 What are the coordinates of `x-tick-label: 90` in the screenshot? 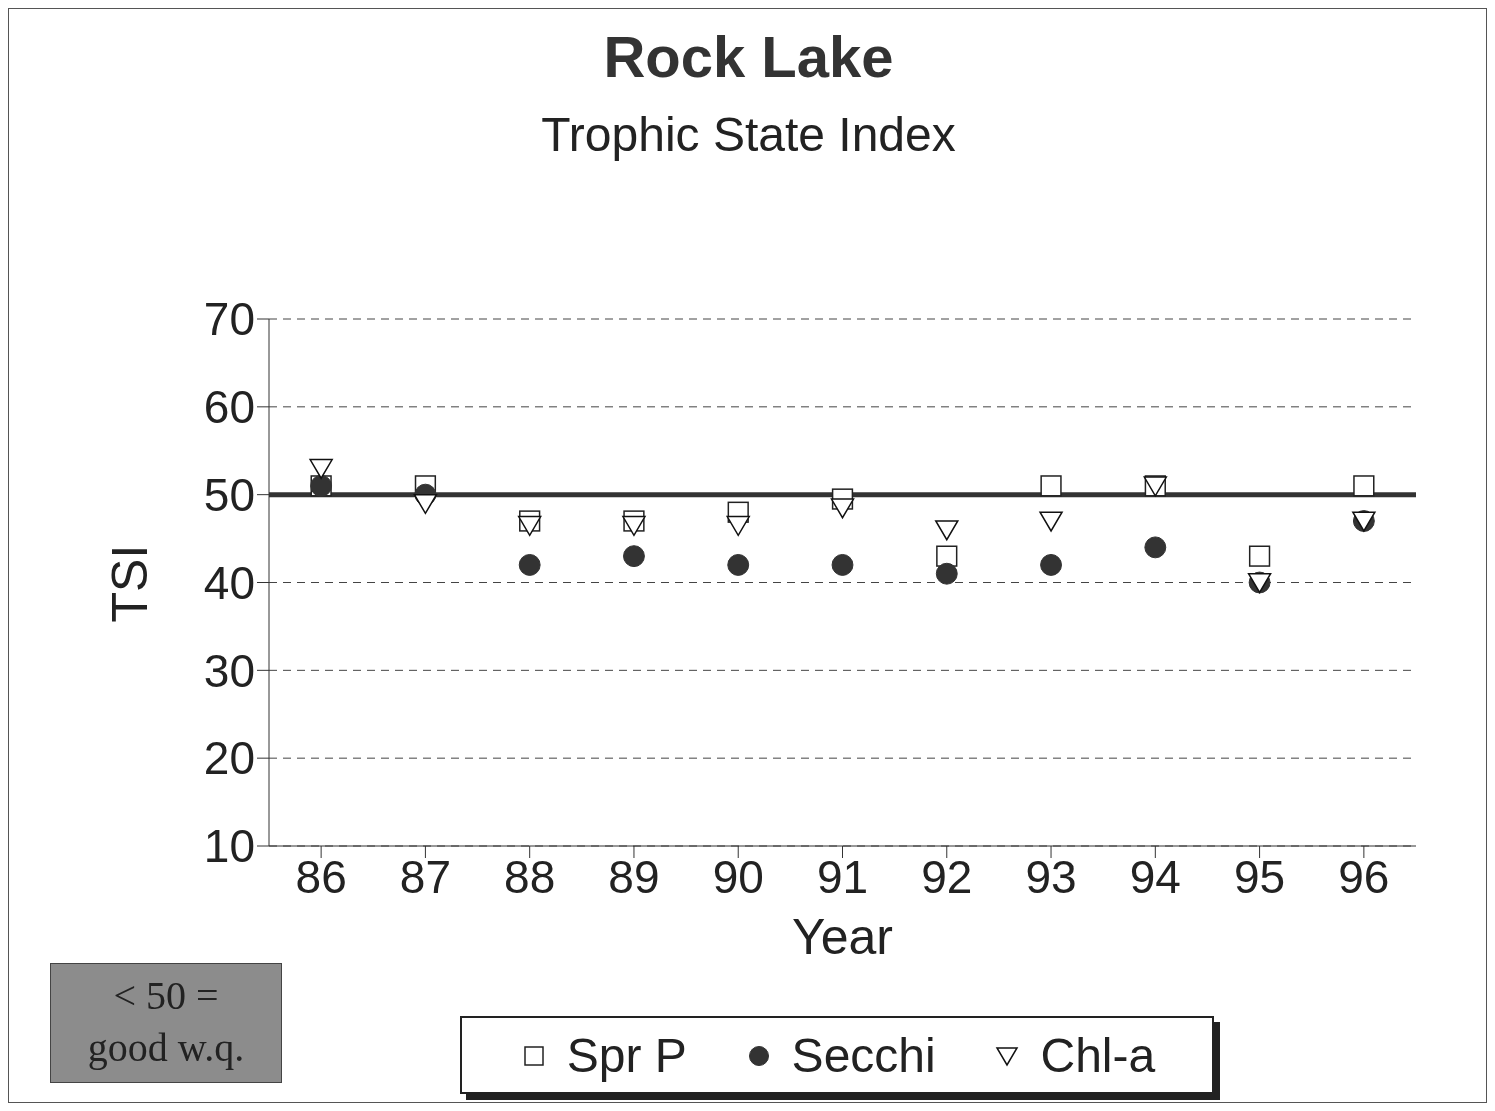 It's located at (738, 876).